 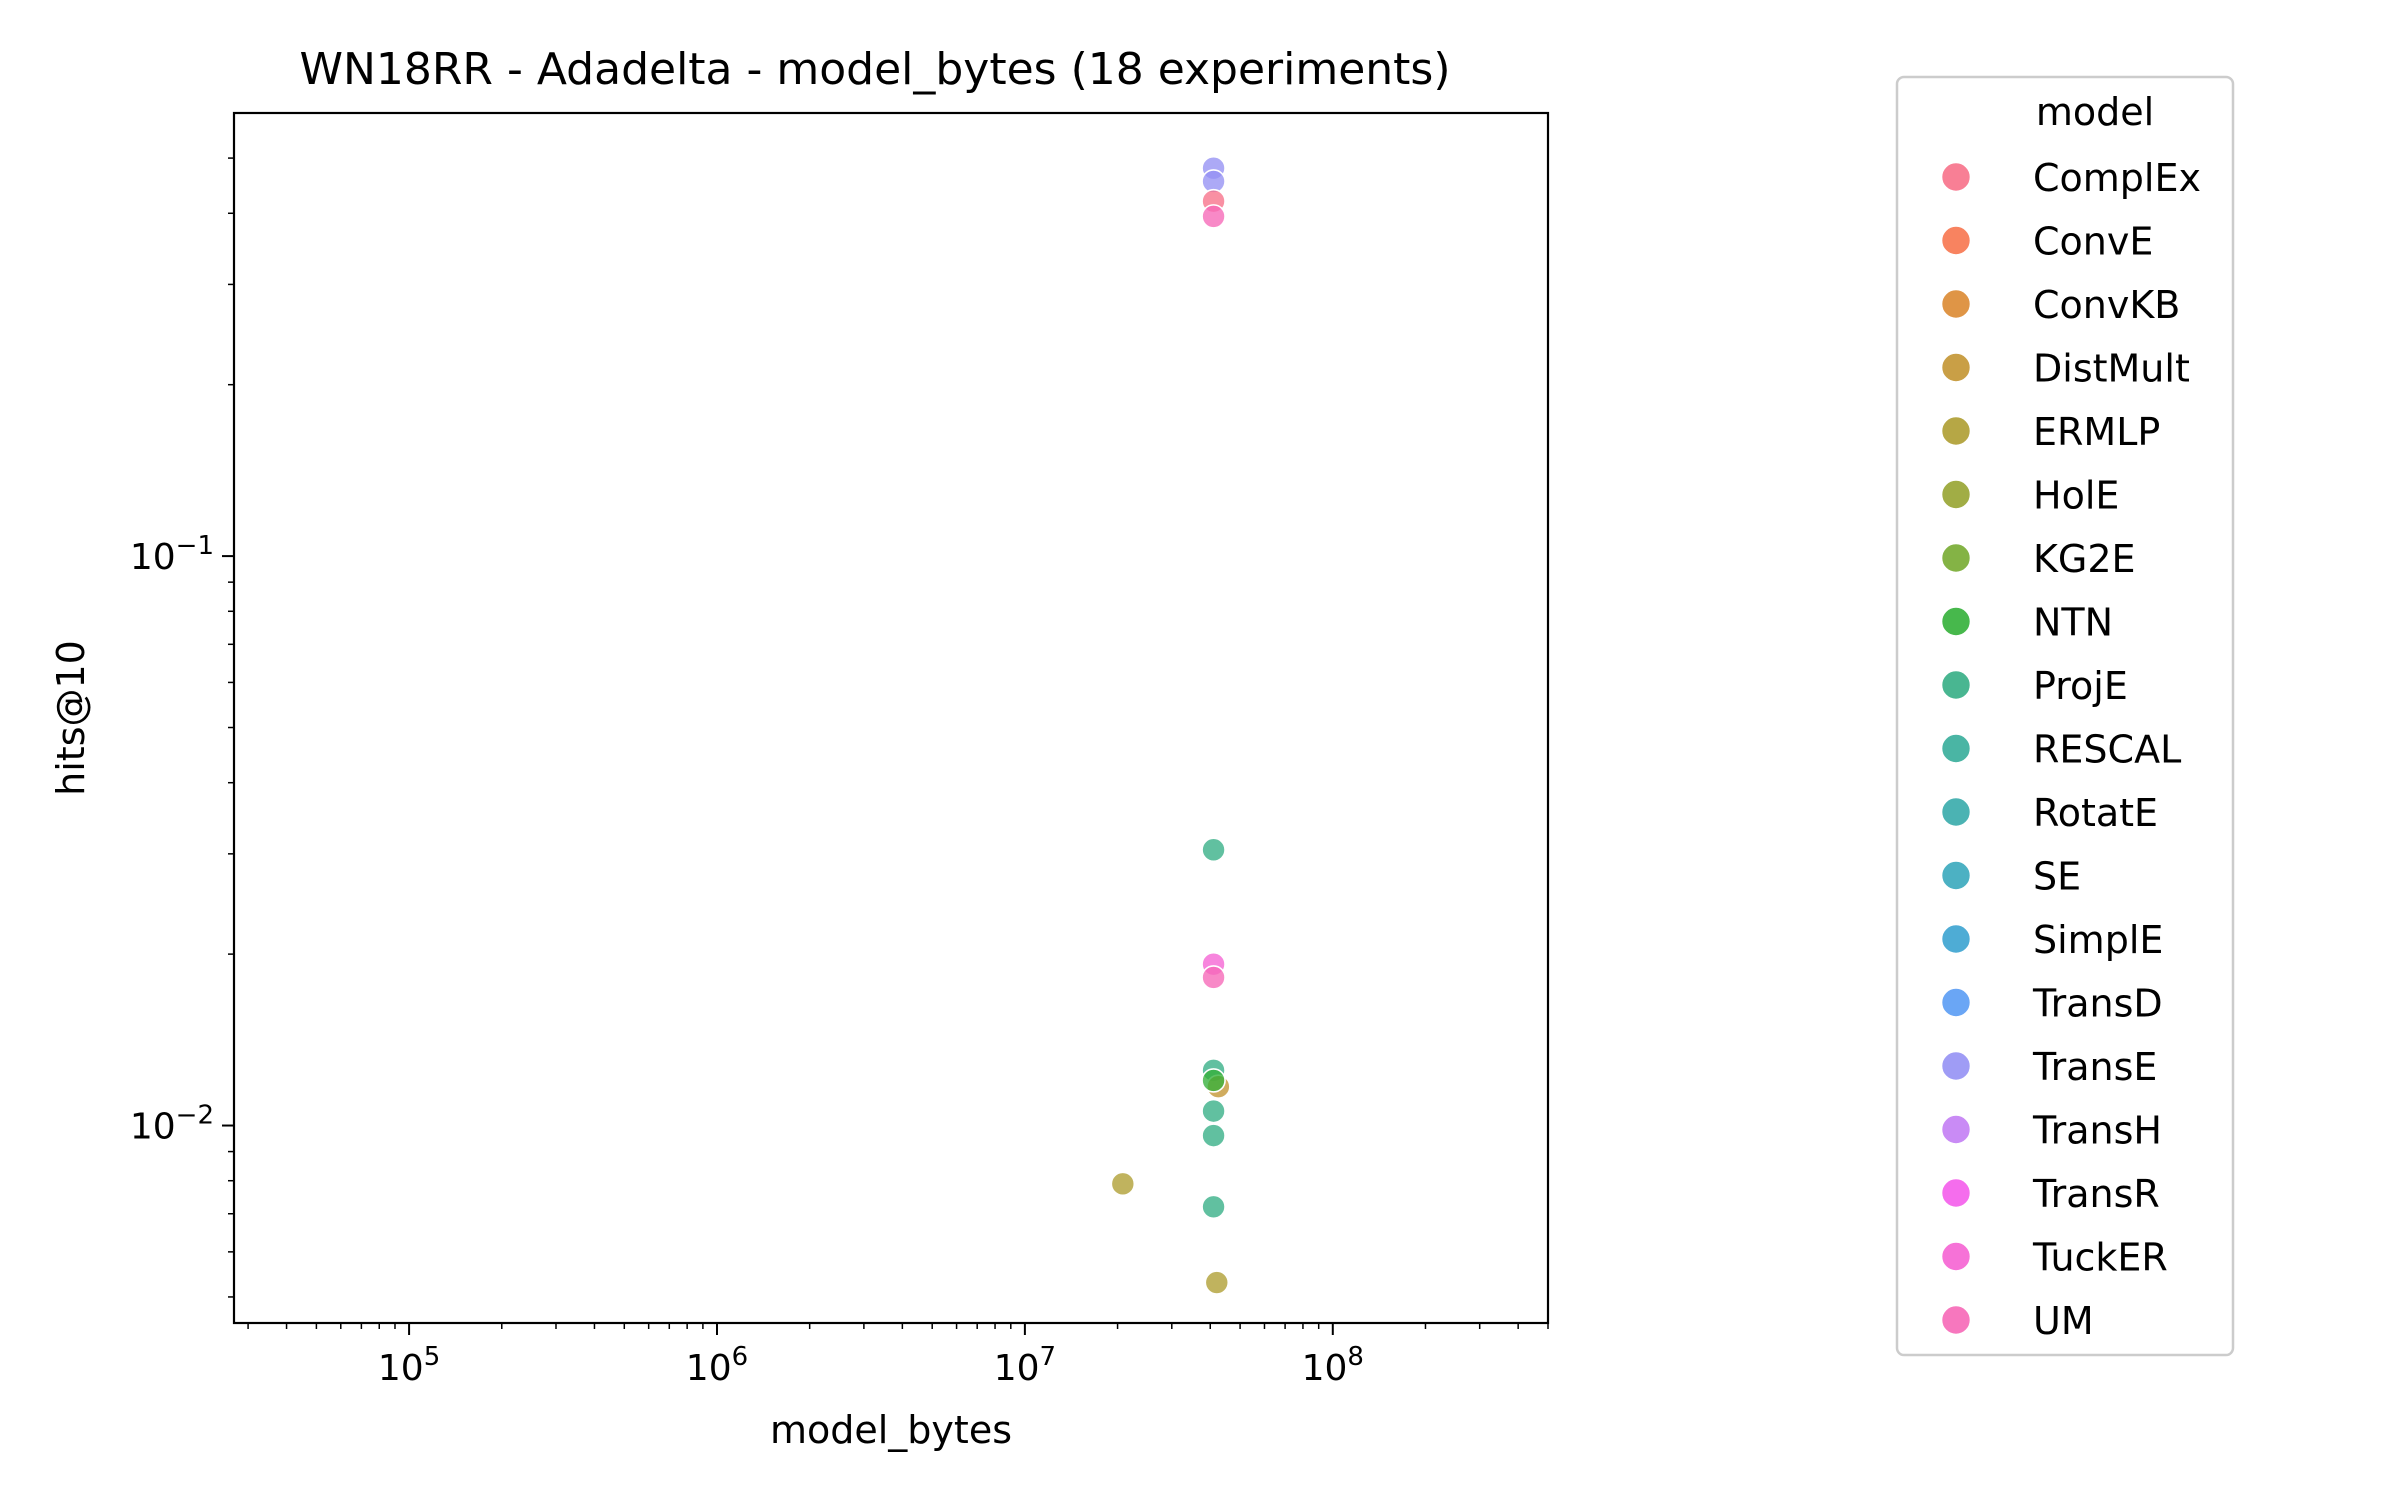 I want to click on data-point-ntn, so click(x=1213, y=1080).